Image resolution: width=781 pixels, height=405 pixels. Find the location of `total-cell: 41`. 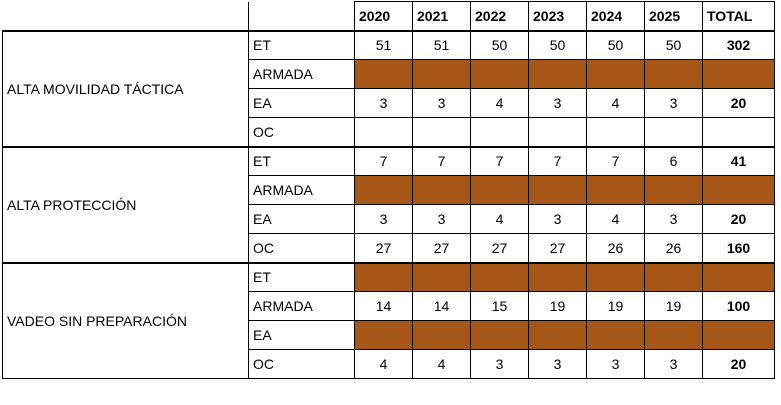

total-cell: 41 is located at coordinates (738, 160).